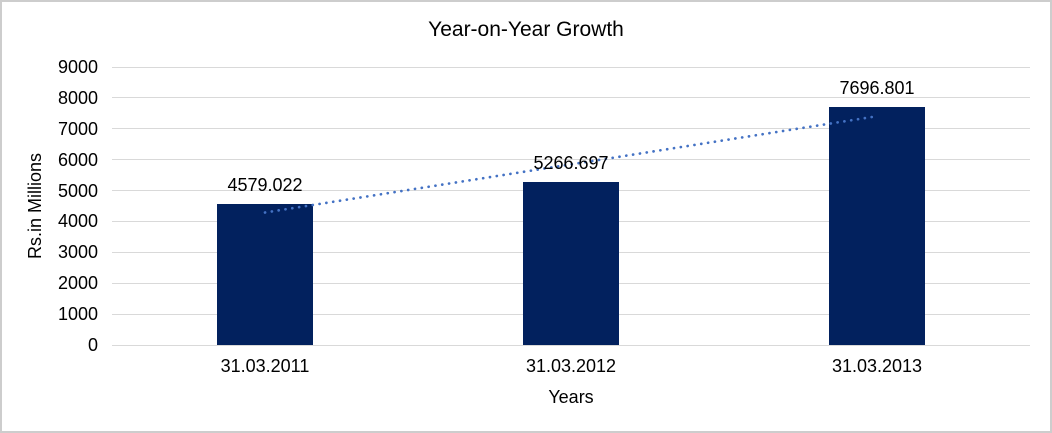 The image size is (1052, 433). I want to click on y-tick-label: 8000, so click(77, 97).